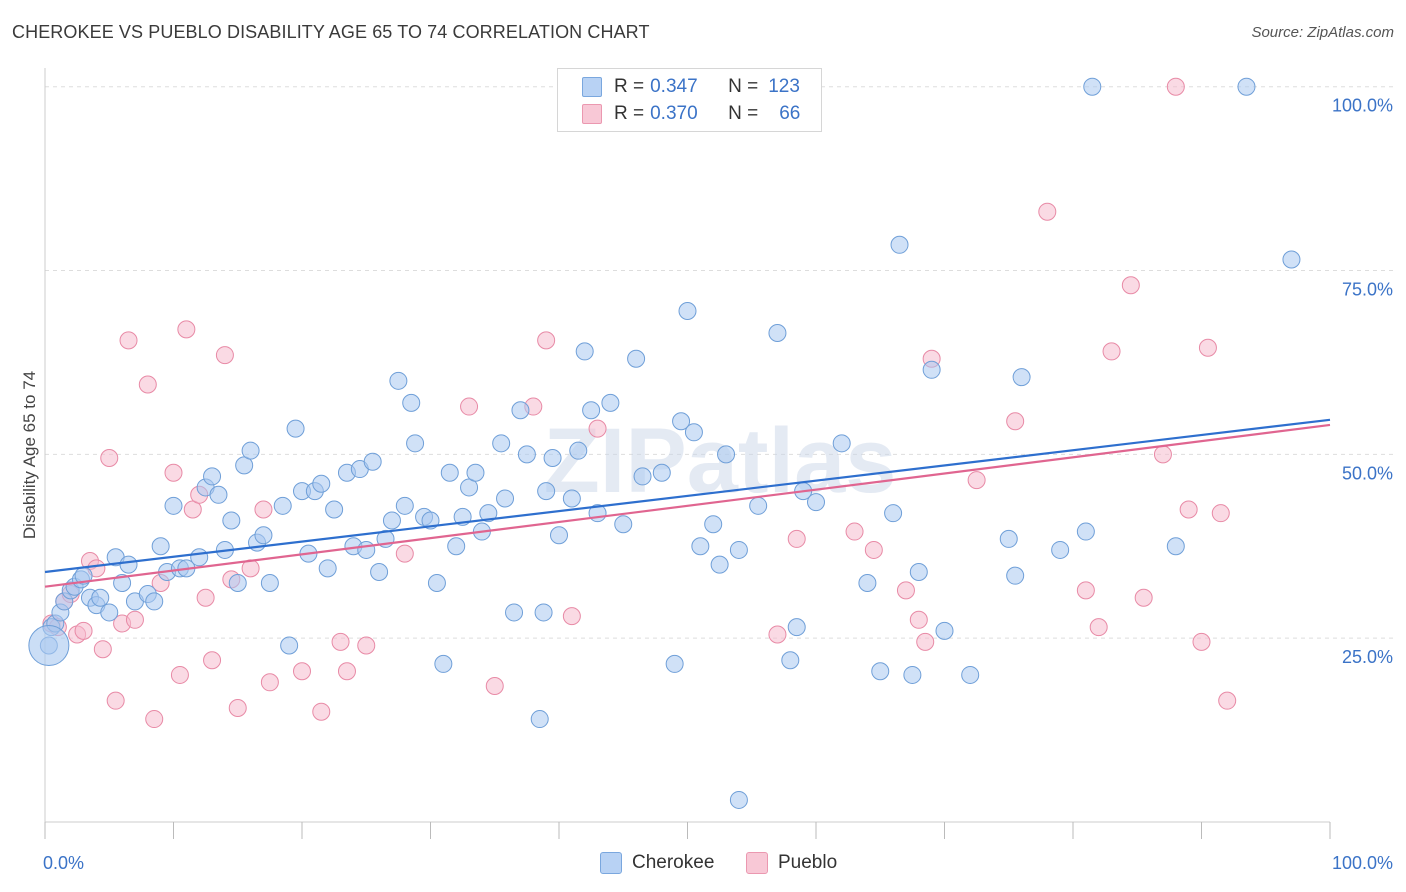  I want to click on series-legend: Cherokee Pueblo, so click(703, 864).